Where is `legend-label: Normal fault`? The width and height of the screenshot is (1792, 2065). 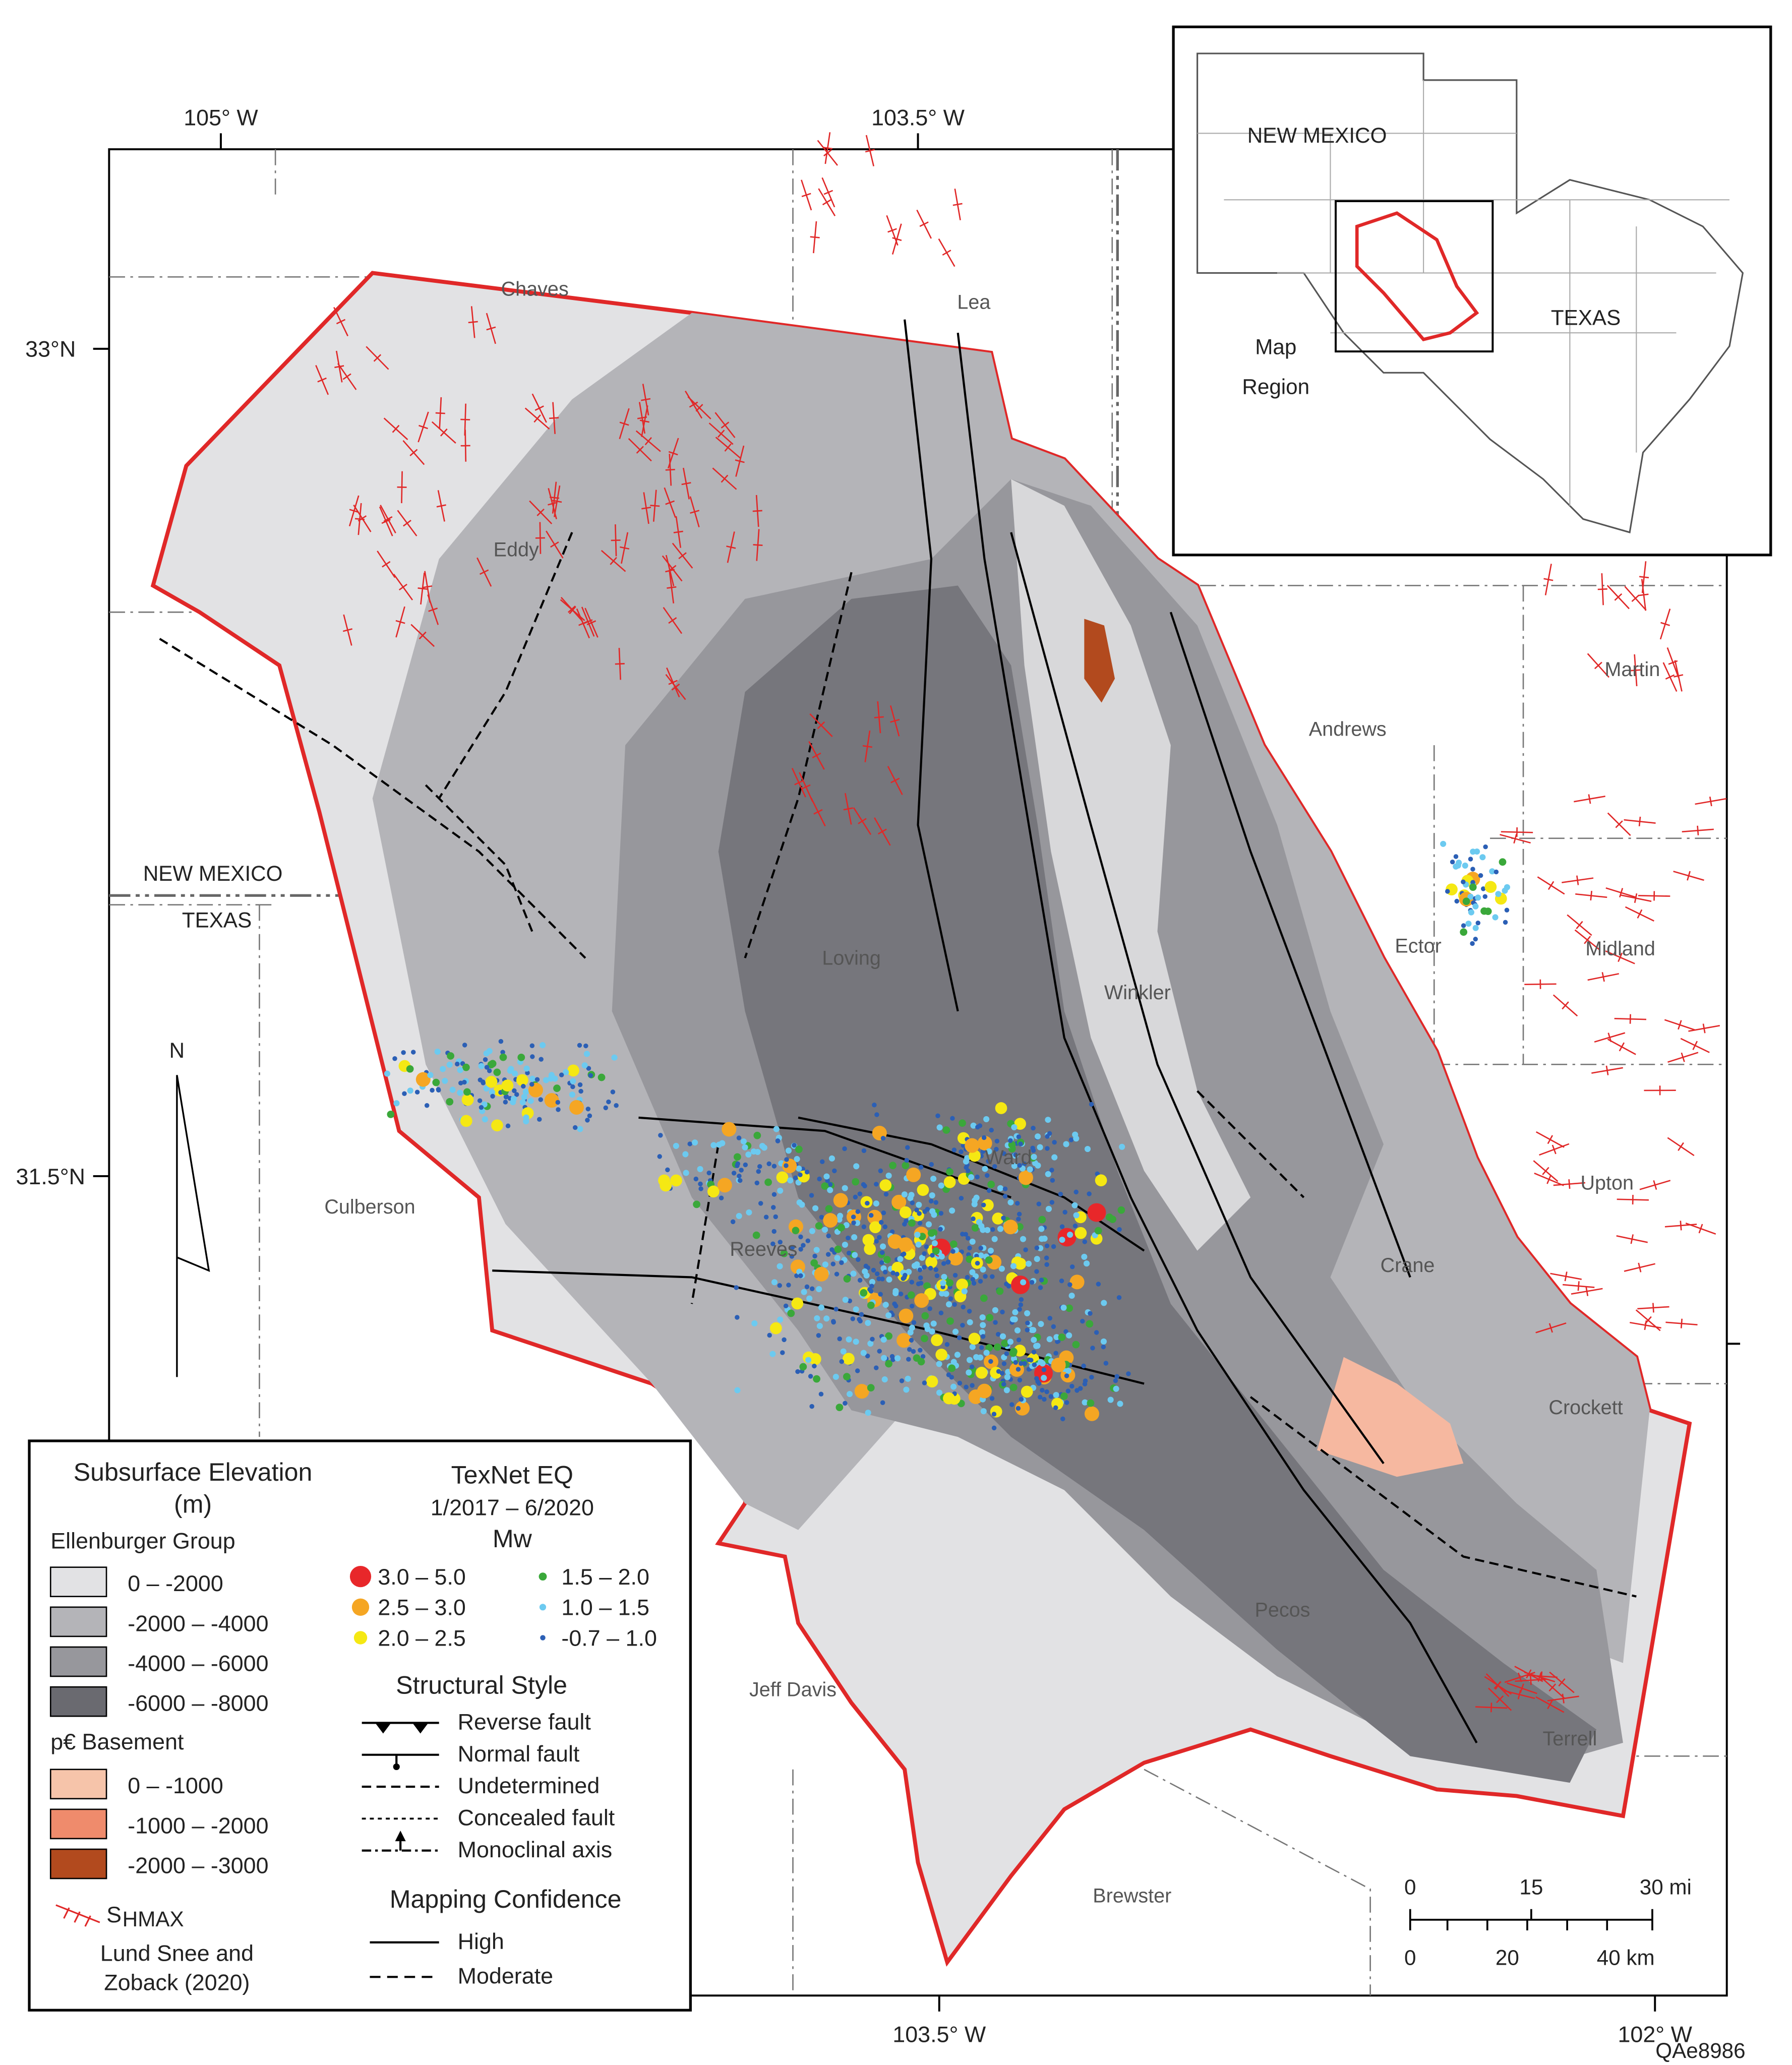 legend-label: Normal fault is located at coordinates (519, 1754).